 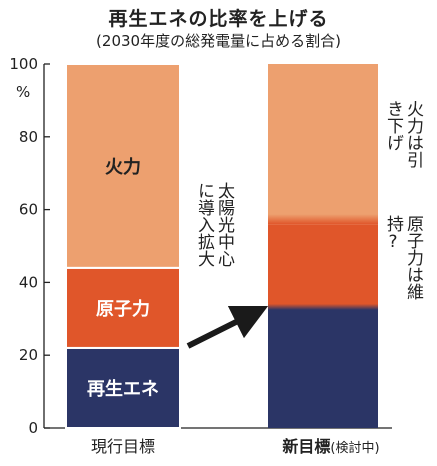 I want to click on y-tick-label: 40, so click(x=28, y=282).